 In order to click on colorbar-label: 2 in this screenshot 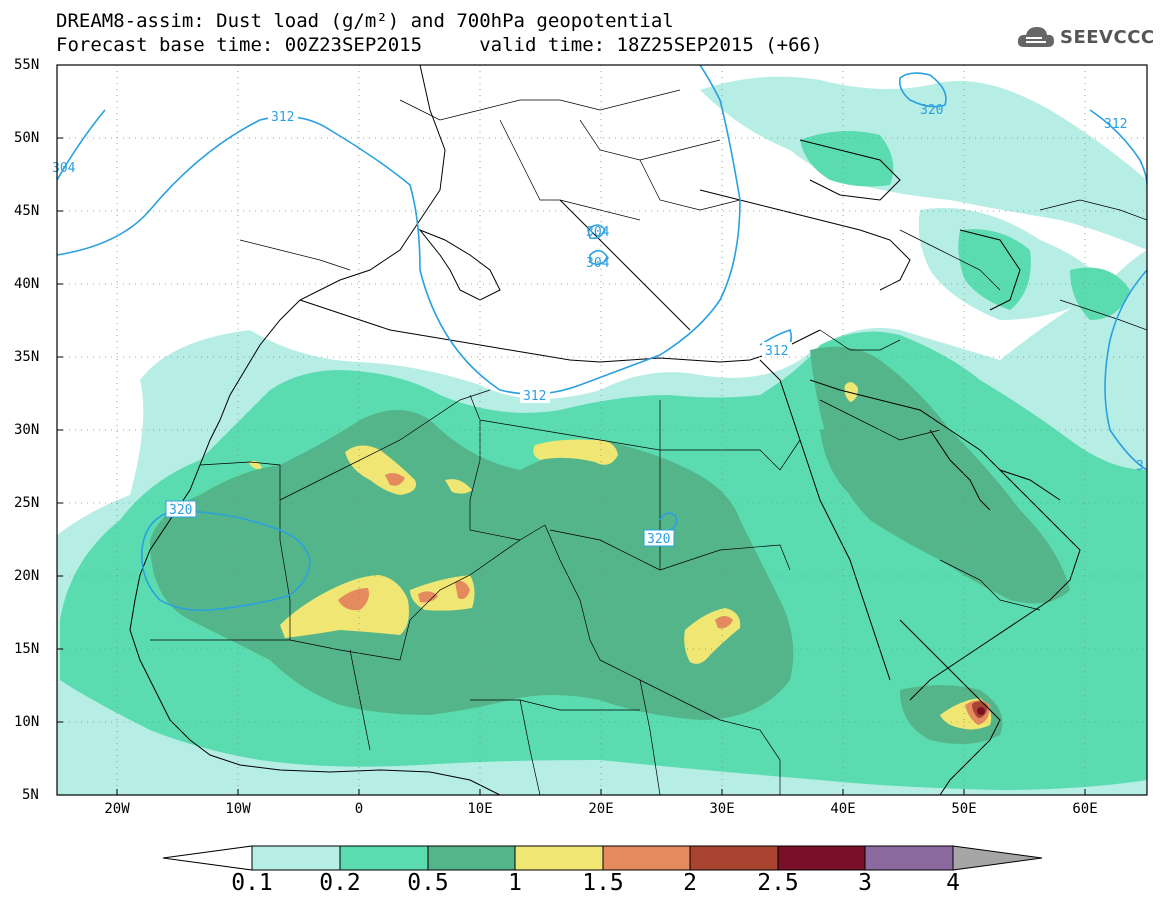, I will do `click(690, 883)`.